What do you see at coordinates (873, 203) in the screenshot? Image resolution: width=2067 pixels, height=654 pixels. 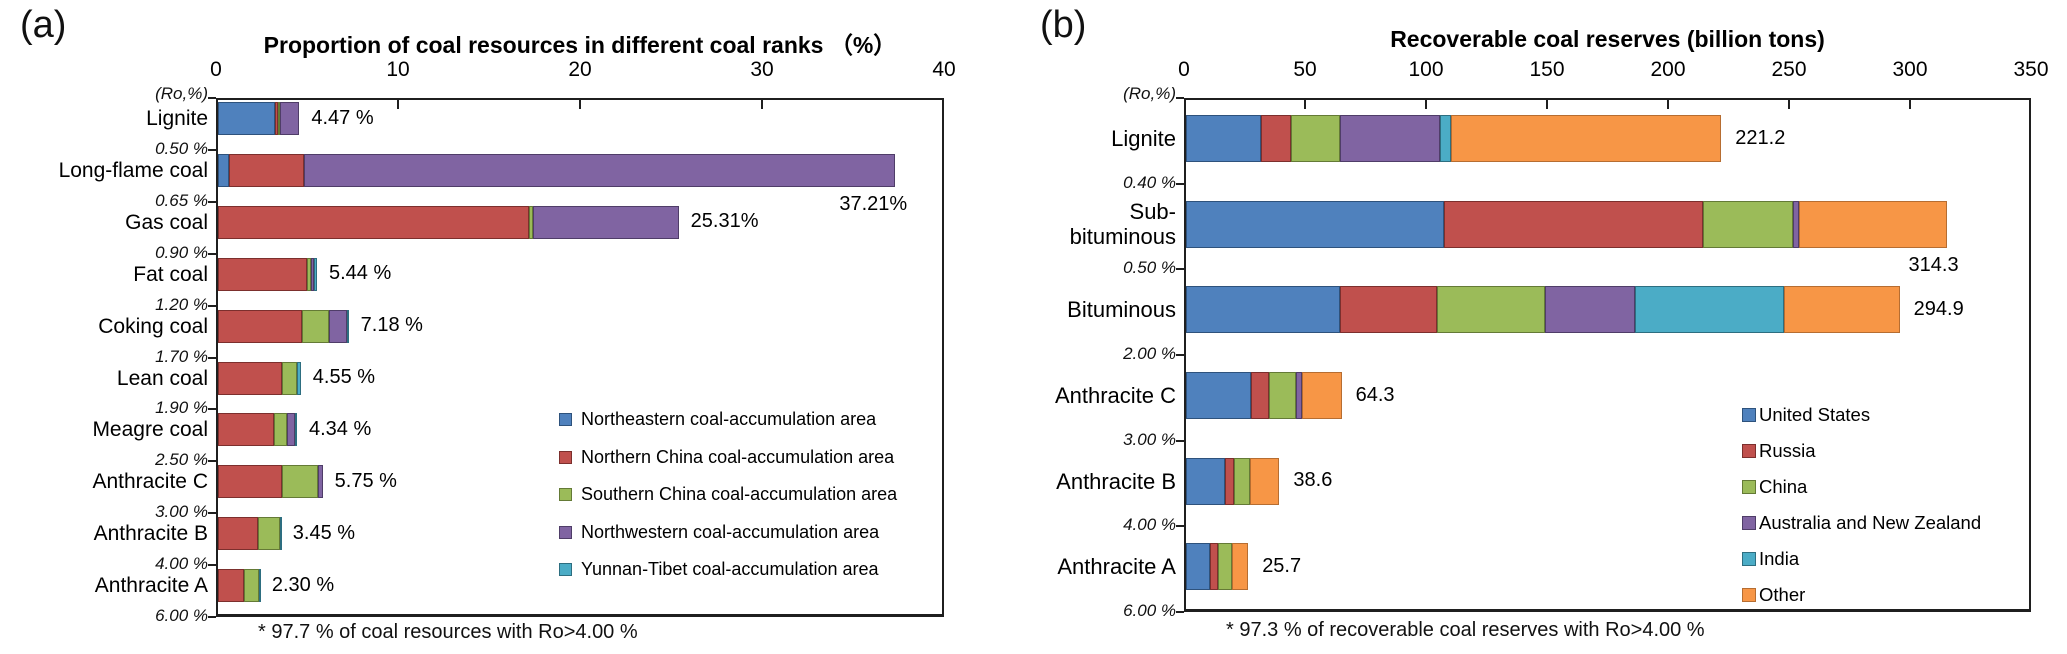 I see `value-label: 37.21%` at bounding box center [873, 203].